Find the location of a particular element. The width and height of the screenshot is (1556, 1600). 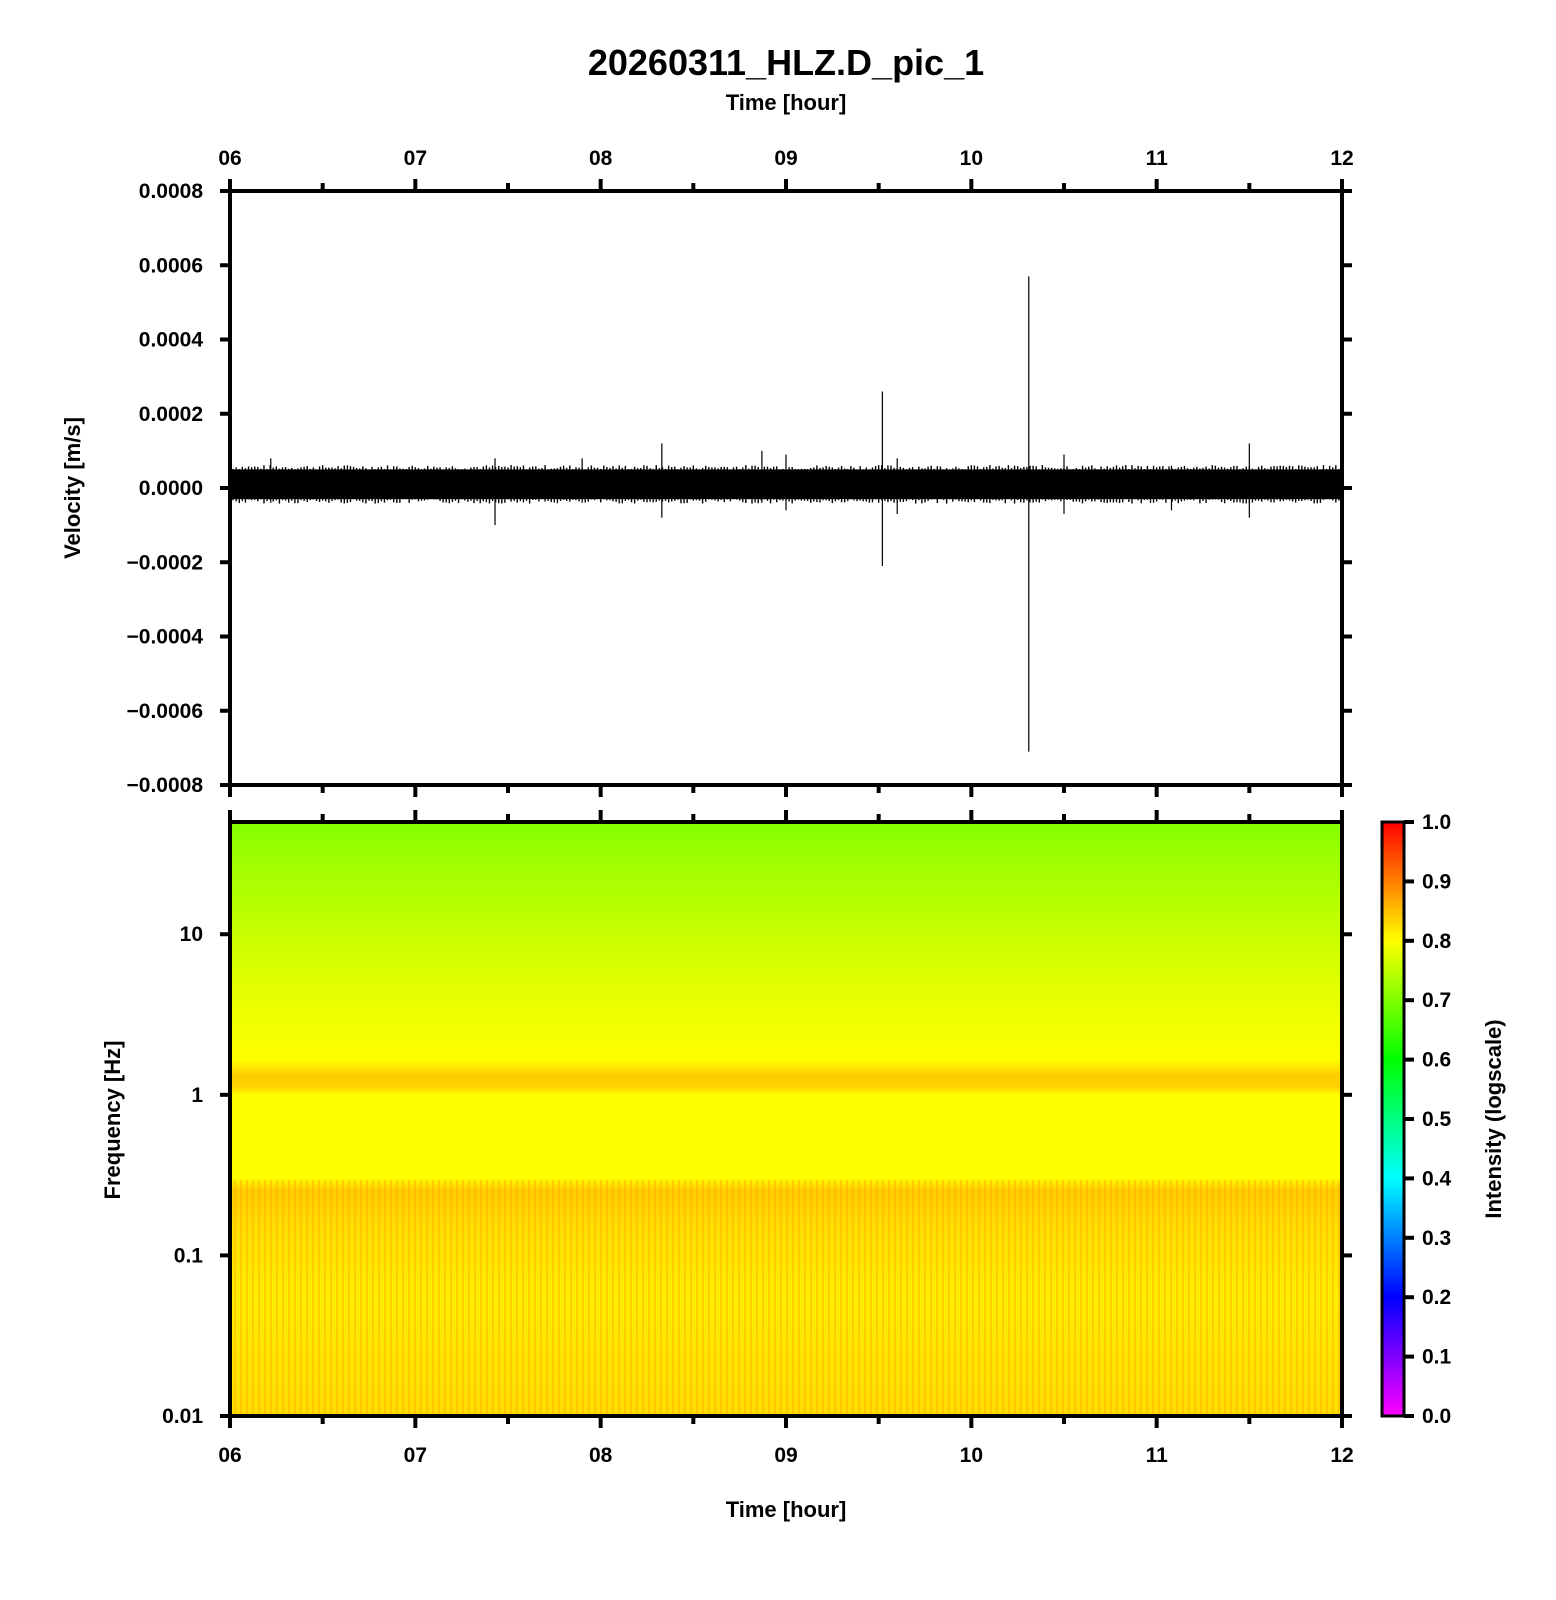

colorbar-tick-label: 0.5 is located at coordinates (1437, 1119).